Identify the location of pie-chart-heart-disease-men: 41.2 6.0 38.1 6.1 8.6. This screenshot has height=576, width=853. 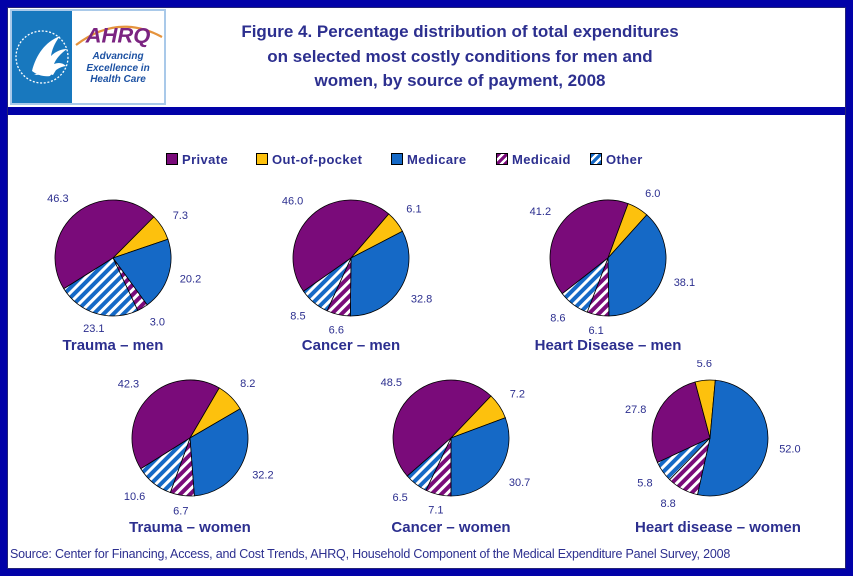
(608, 264).